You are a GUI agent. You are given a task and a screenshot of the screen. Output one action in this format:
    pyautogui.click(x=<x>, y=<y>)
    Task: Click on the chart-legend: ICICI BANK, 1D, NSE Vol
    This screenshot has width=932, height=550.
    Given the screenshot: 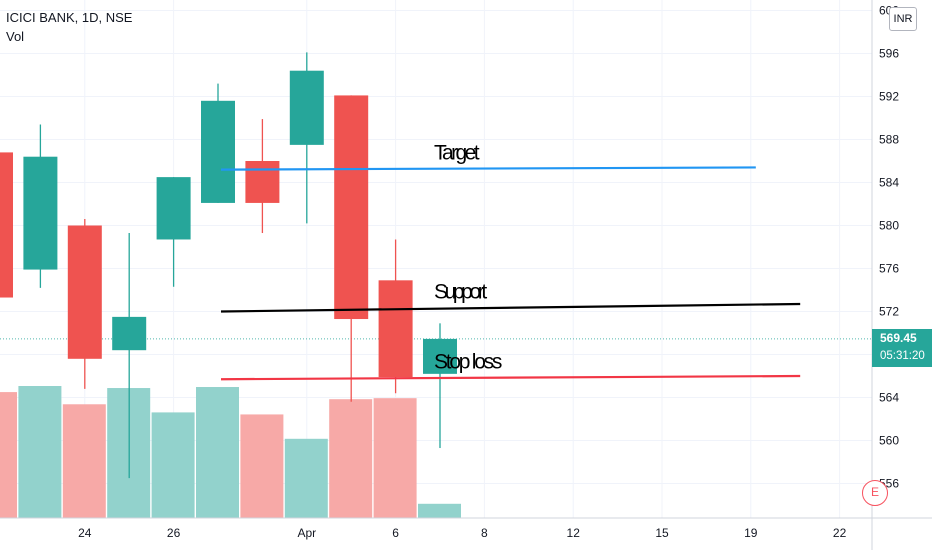 What is the action you would take?
    pyautogui.click(x=69, y=27)
    